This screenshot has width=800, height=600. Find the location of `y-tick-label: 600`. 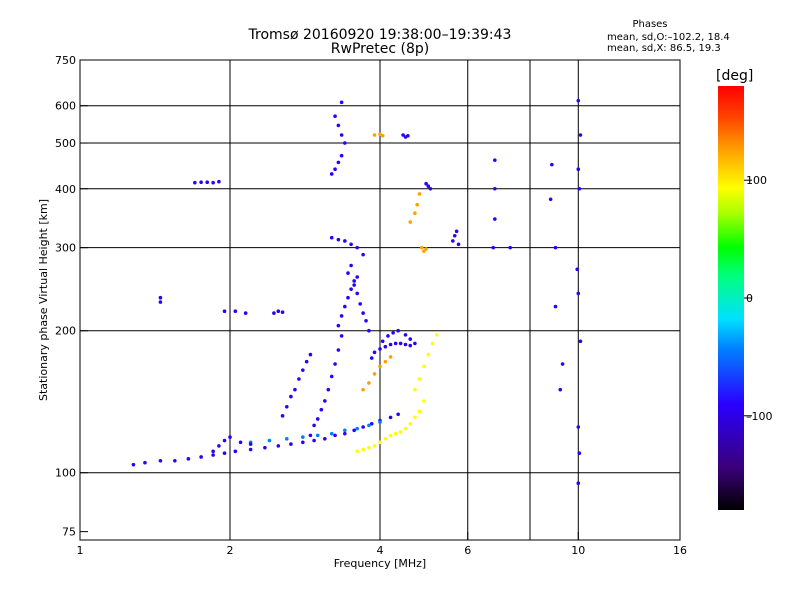

y-tick-label: 600 is located at coordinates (65, 106).